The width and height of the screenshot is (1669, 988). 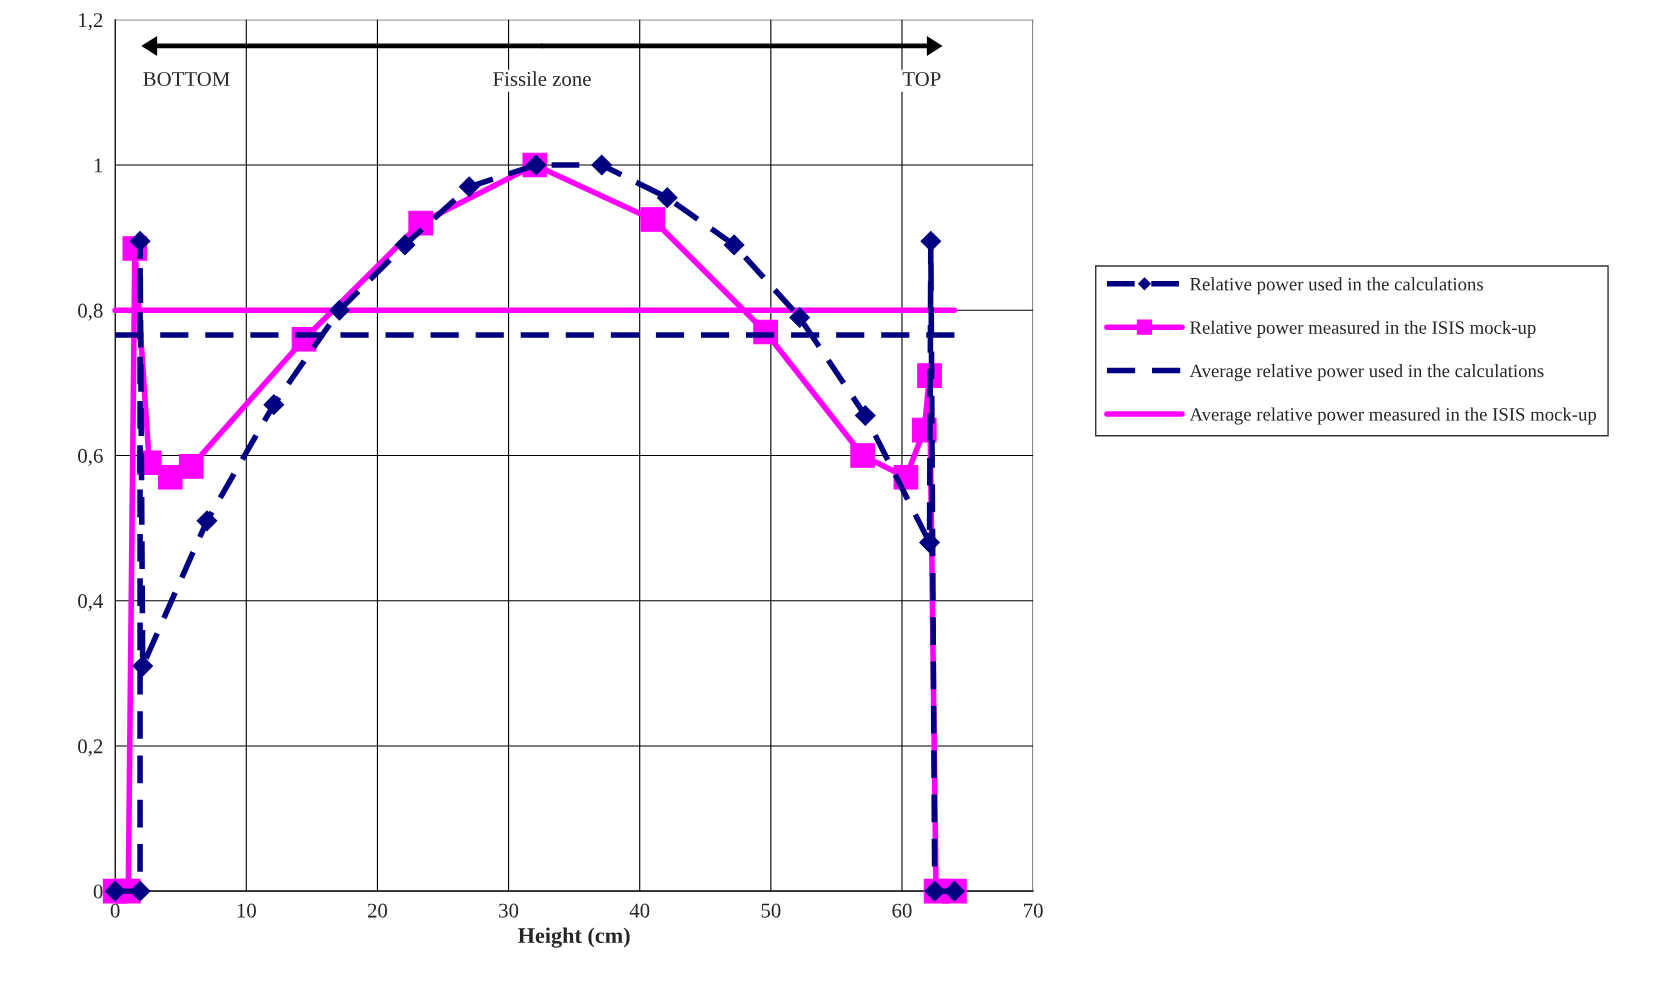 I want to click on y-tick-label: 0,8, so click(x=90, y=312).